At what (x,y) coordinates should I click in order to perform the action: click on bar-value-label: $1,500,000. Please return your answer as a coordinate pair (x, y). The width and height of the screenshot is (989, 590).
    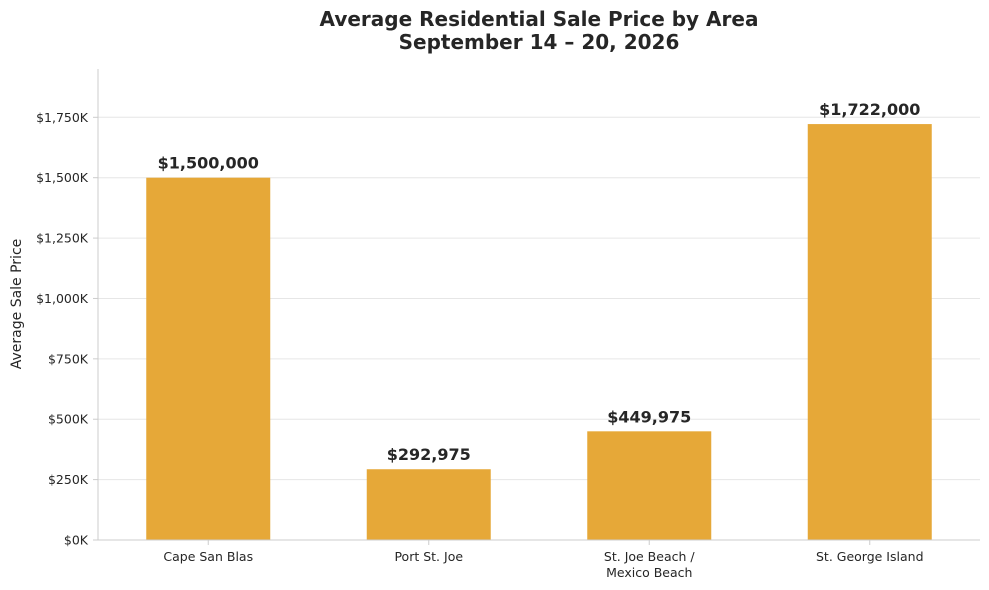
    Looking at the image, I should click on (208, 163).